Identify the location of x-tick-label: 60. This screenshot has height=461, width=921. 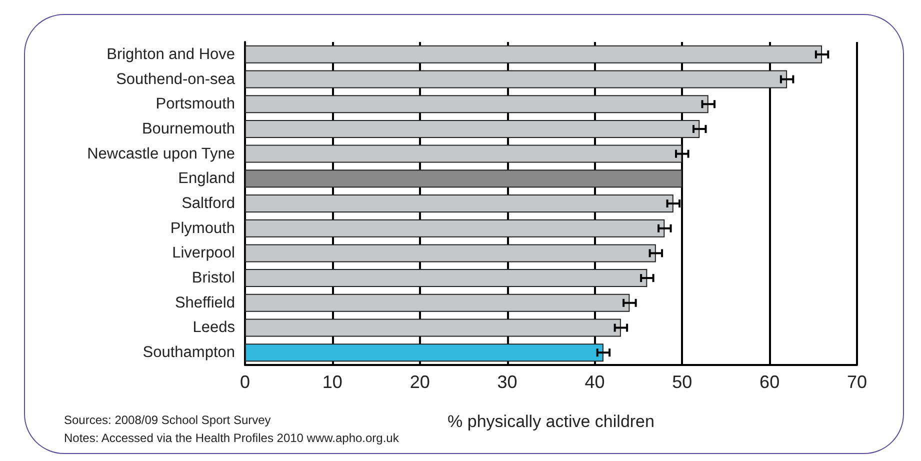
(770, 382).